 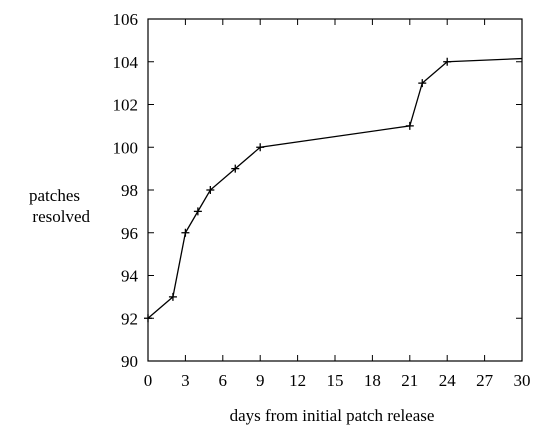 I want to click on y-tick-label: 100, so click(x=126, y=147).